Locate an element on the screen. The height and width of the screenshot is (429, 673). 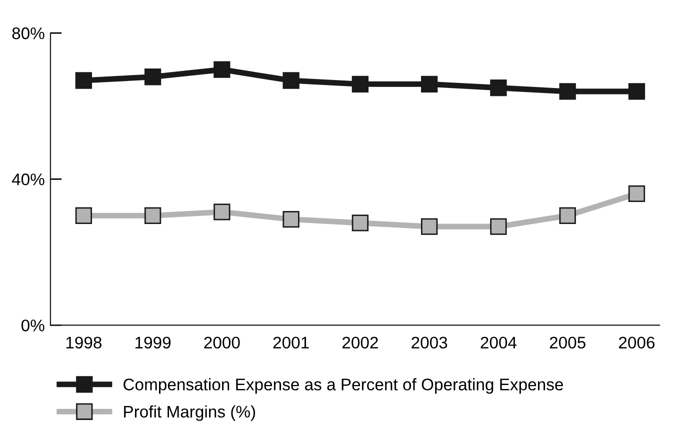
x-tick-label: 2002 is located at coordinates (360, 342).